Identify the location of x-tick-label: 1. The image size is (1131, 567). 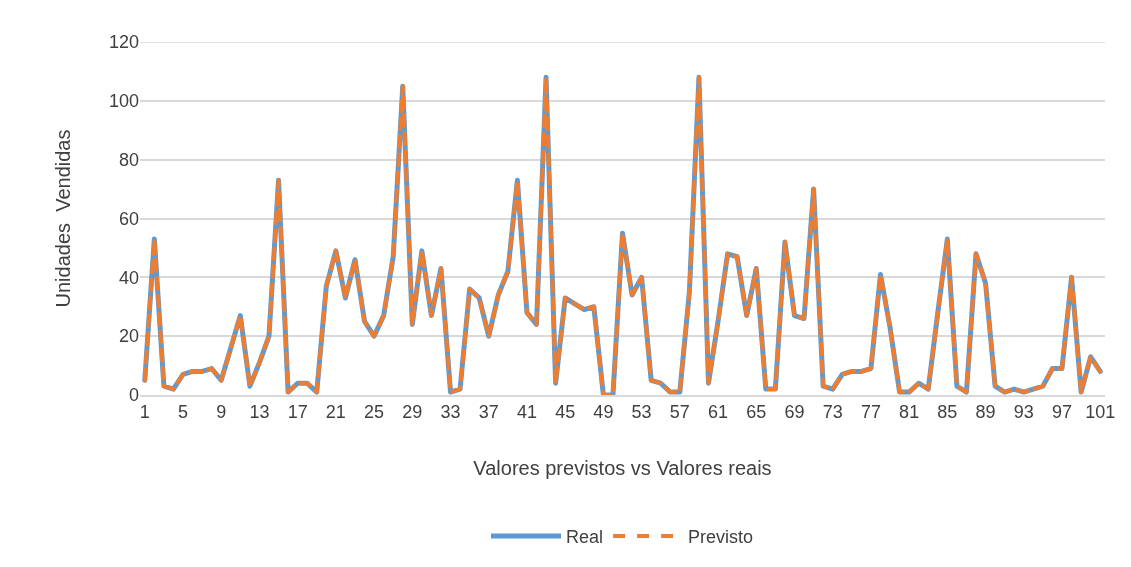
(144, 412).